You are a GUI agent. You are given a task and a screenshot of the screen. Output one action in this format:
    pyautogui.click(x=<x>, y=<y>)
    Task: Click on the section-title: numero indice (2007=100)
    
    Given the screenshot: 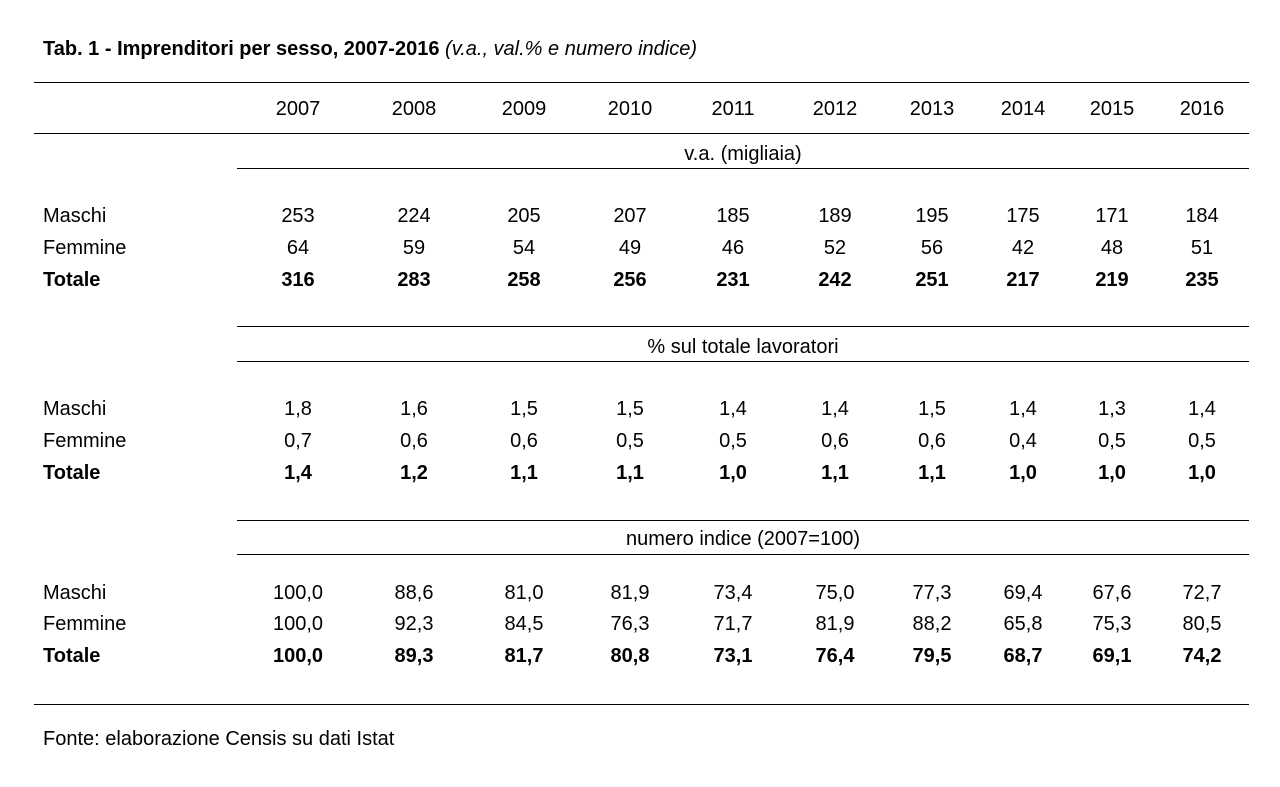 What is the action you would take?
    pyautogui.click(x=743, y=539)
    